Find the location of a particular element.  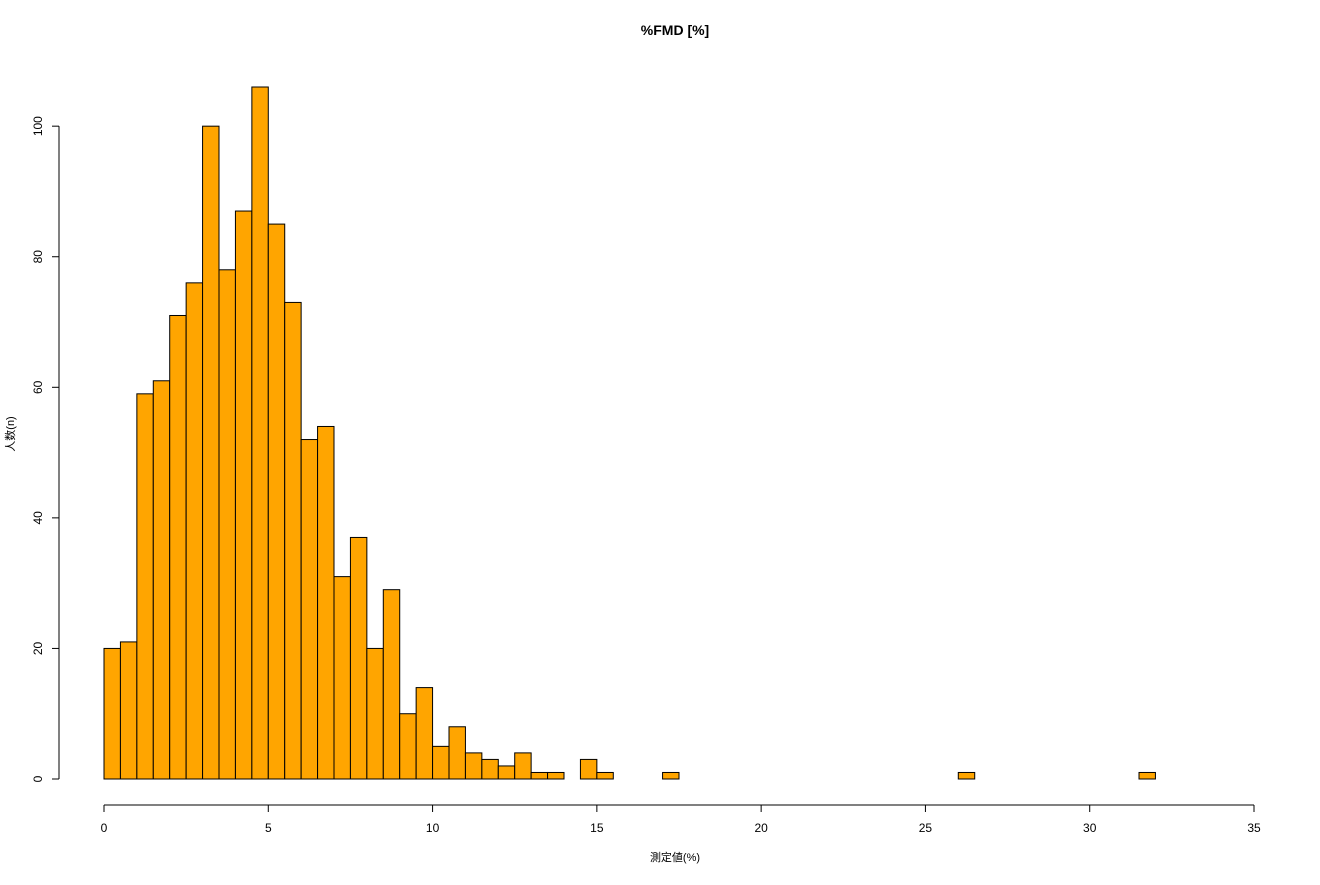

x-tick-label: 15 is located at coordinates (597, 828).